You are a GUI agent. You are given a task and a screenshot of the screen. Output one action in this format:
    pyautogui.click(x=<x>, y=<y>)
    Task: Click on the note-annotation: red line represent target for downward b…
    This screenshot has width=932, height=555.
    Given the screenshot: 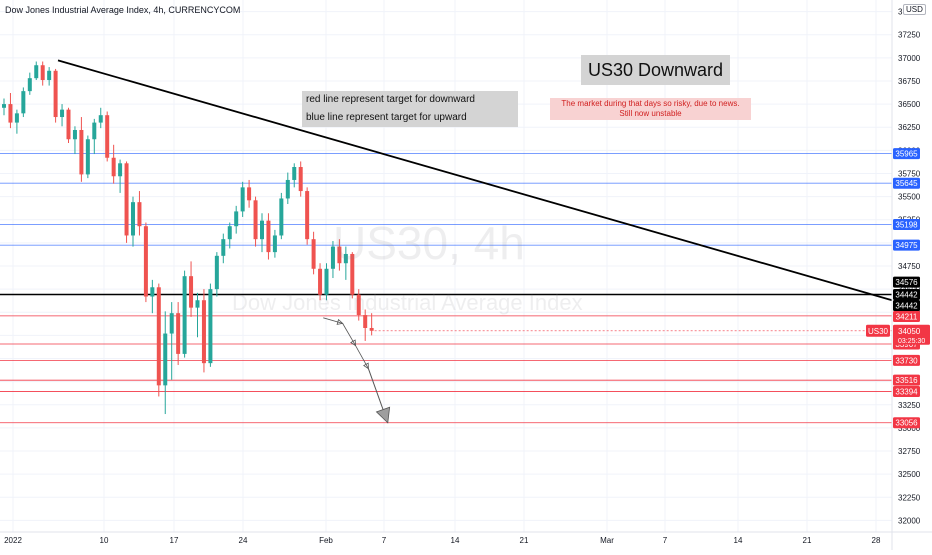 What is the action you would take?
    pyautogui.click(x=410, y=109)
    